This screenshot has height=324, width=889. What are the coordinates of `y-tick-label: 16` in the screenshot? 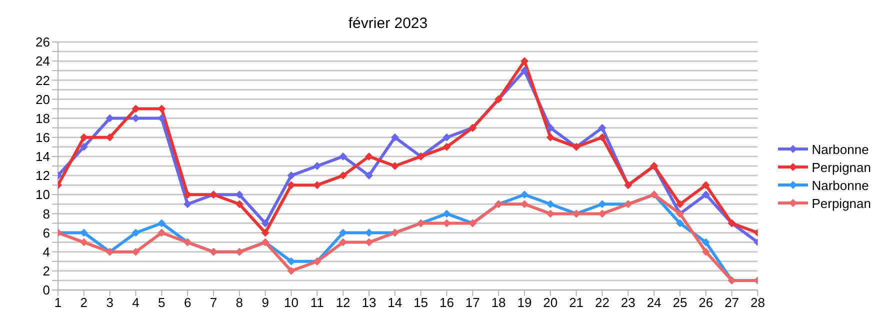 It's located at (43, 137).